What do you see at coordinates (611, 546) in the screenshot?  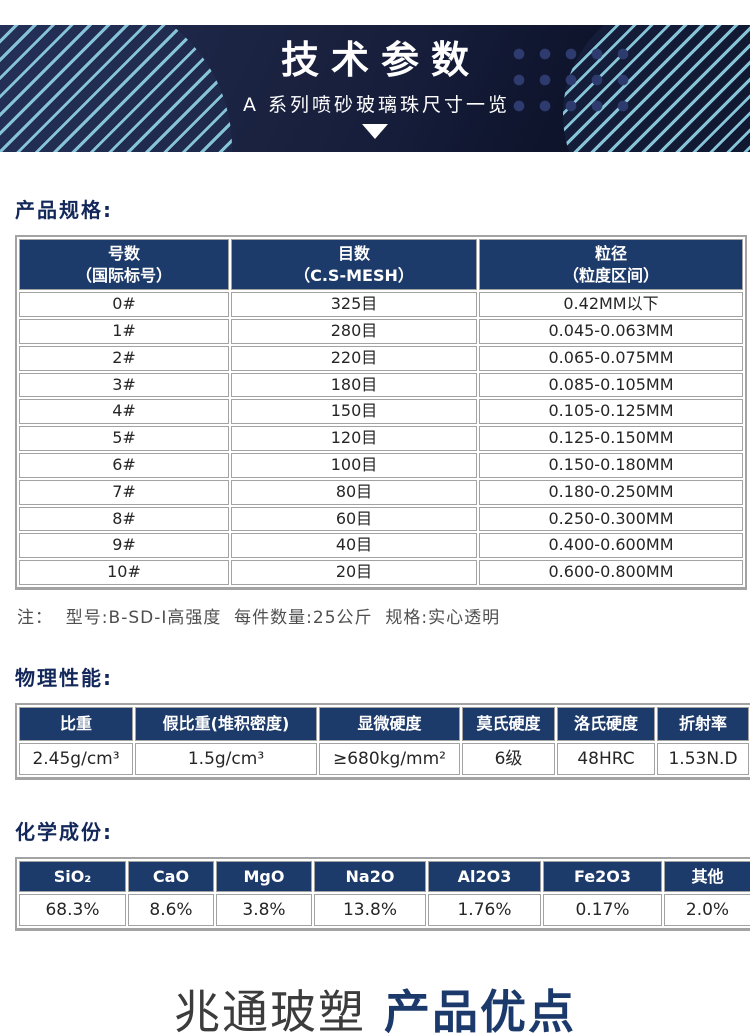 I see `table-cell: 0.400-0.600MM` at bounding box center [611, 546].